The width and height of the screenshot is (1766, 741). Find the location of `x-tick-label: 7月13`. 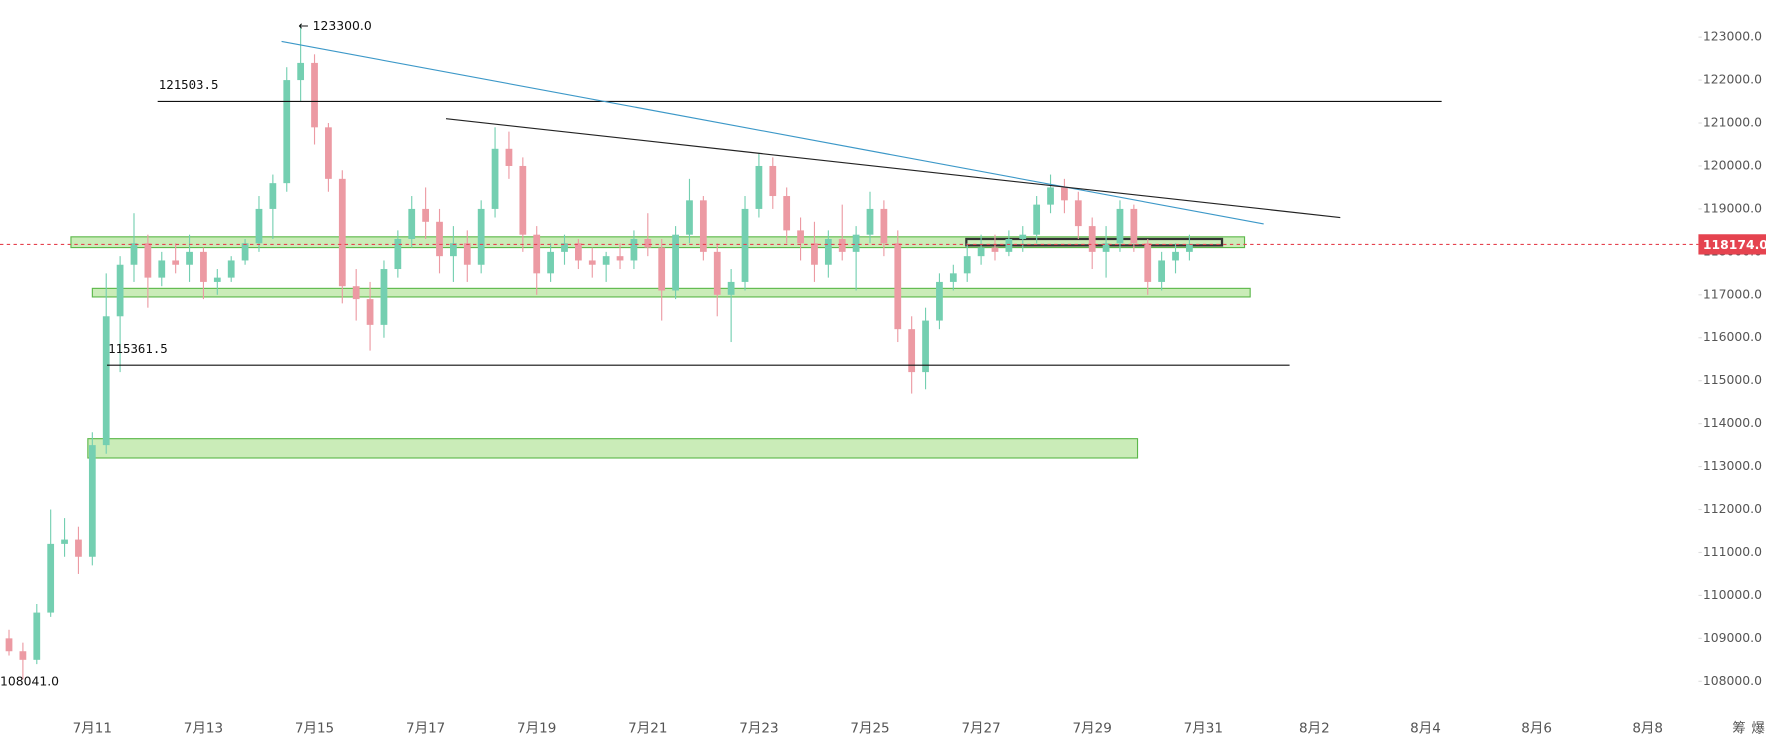

x-tick-label: 7月13 is located at coordinates (203, 729).